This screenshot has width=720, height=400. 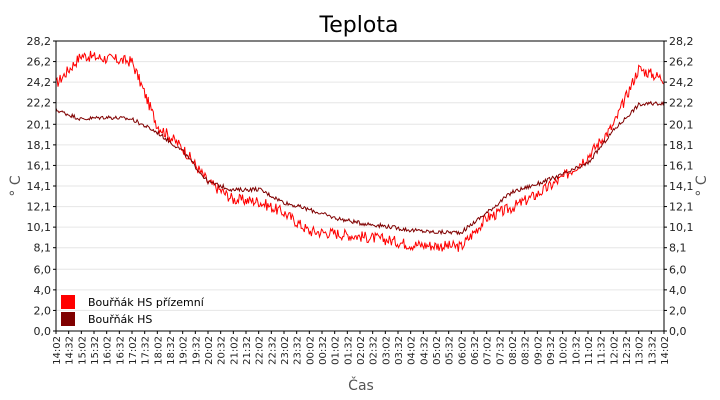 I want to click on y-tick-label-left: 20,1, so click(x=39, y=124).